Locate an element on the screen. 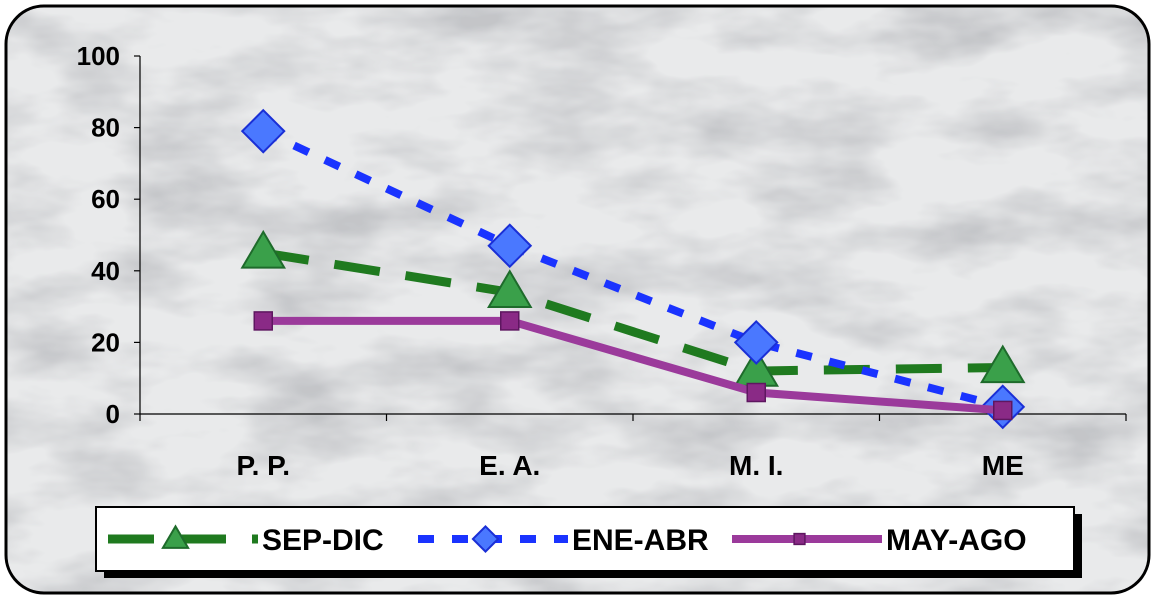 The width and height of the screenshot is (1153, 607). y-ticks: 0 20 40 60 80 100 is located at coordinates (108, 235).